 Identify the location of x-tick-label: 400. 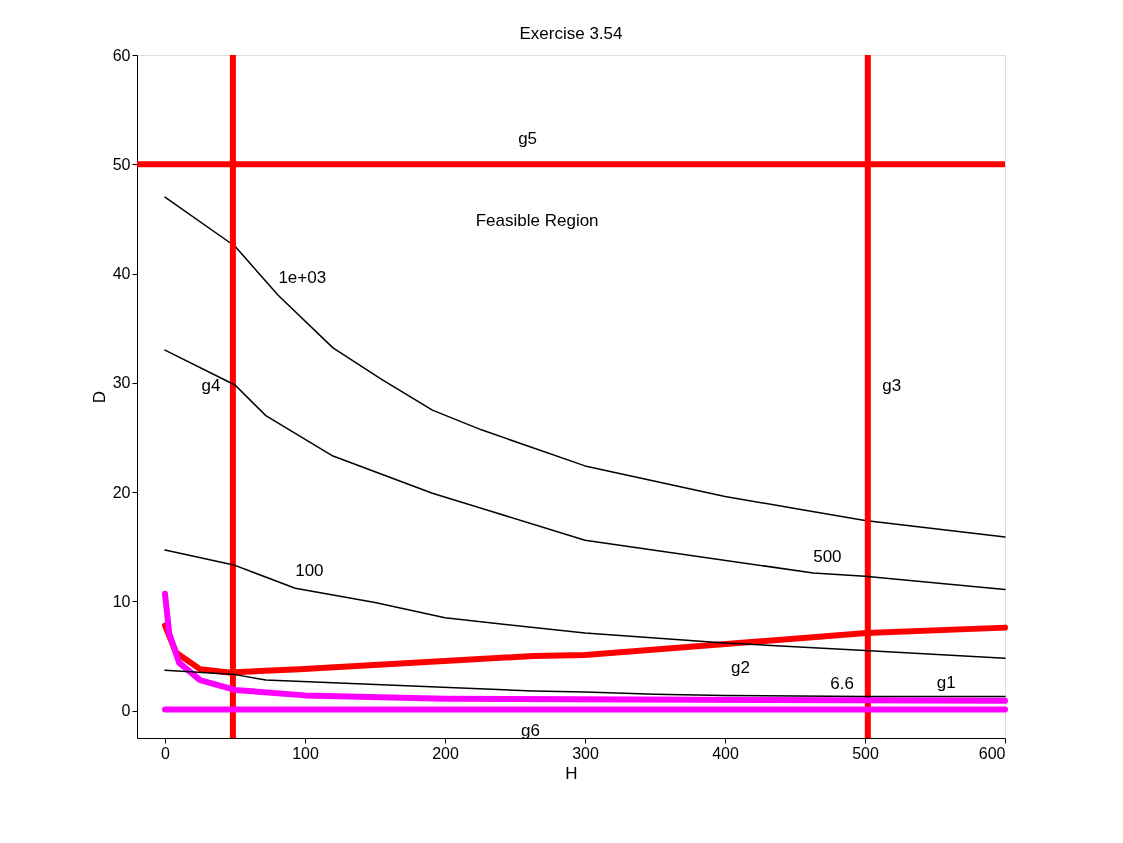
(725, 753).